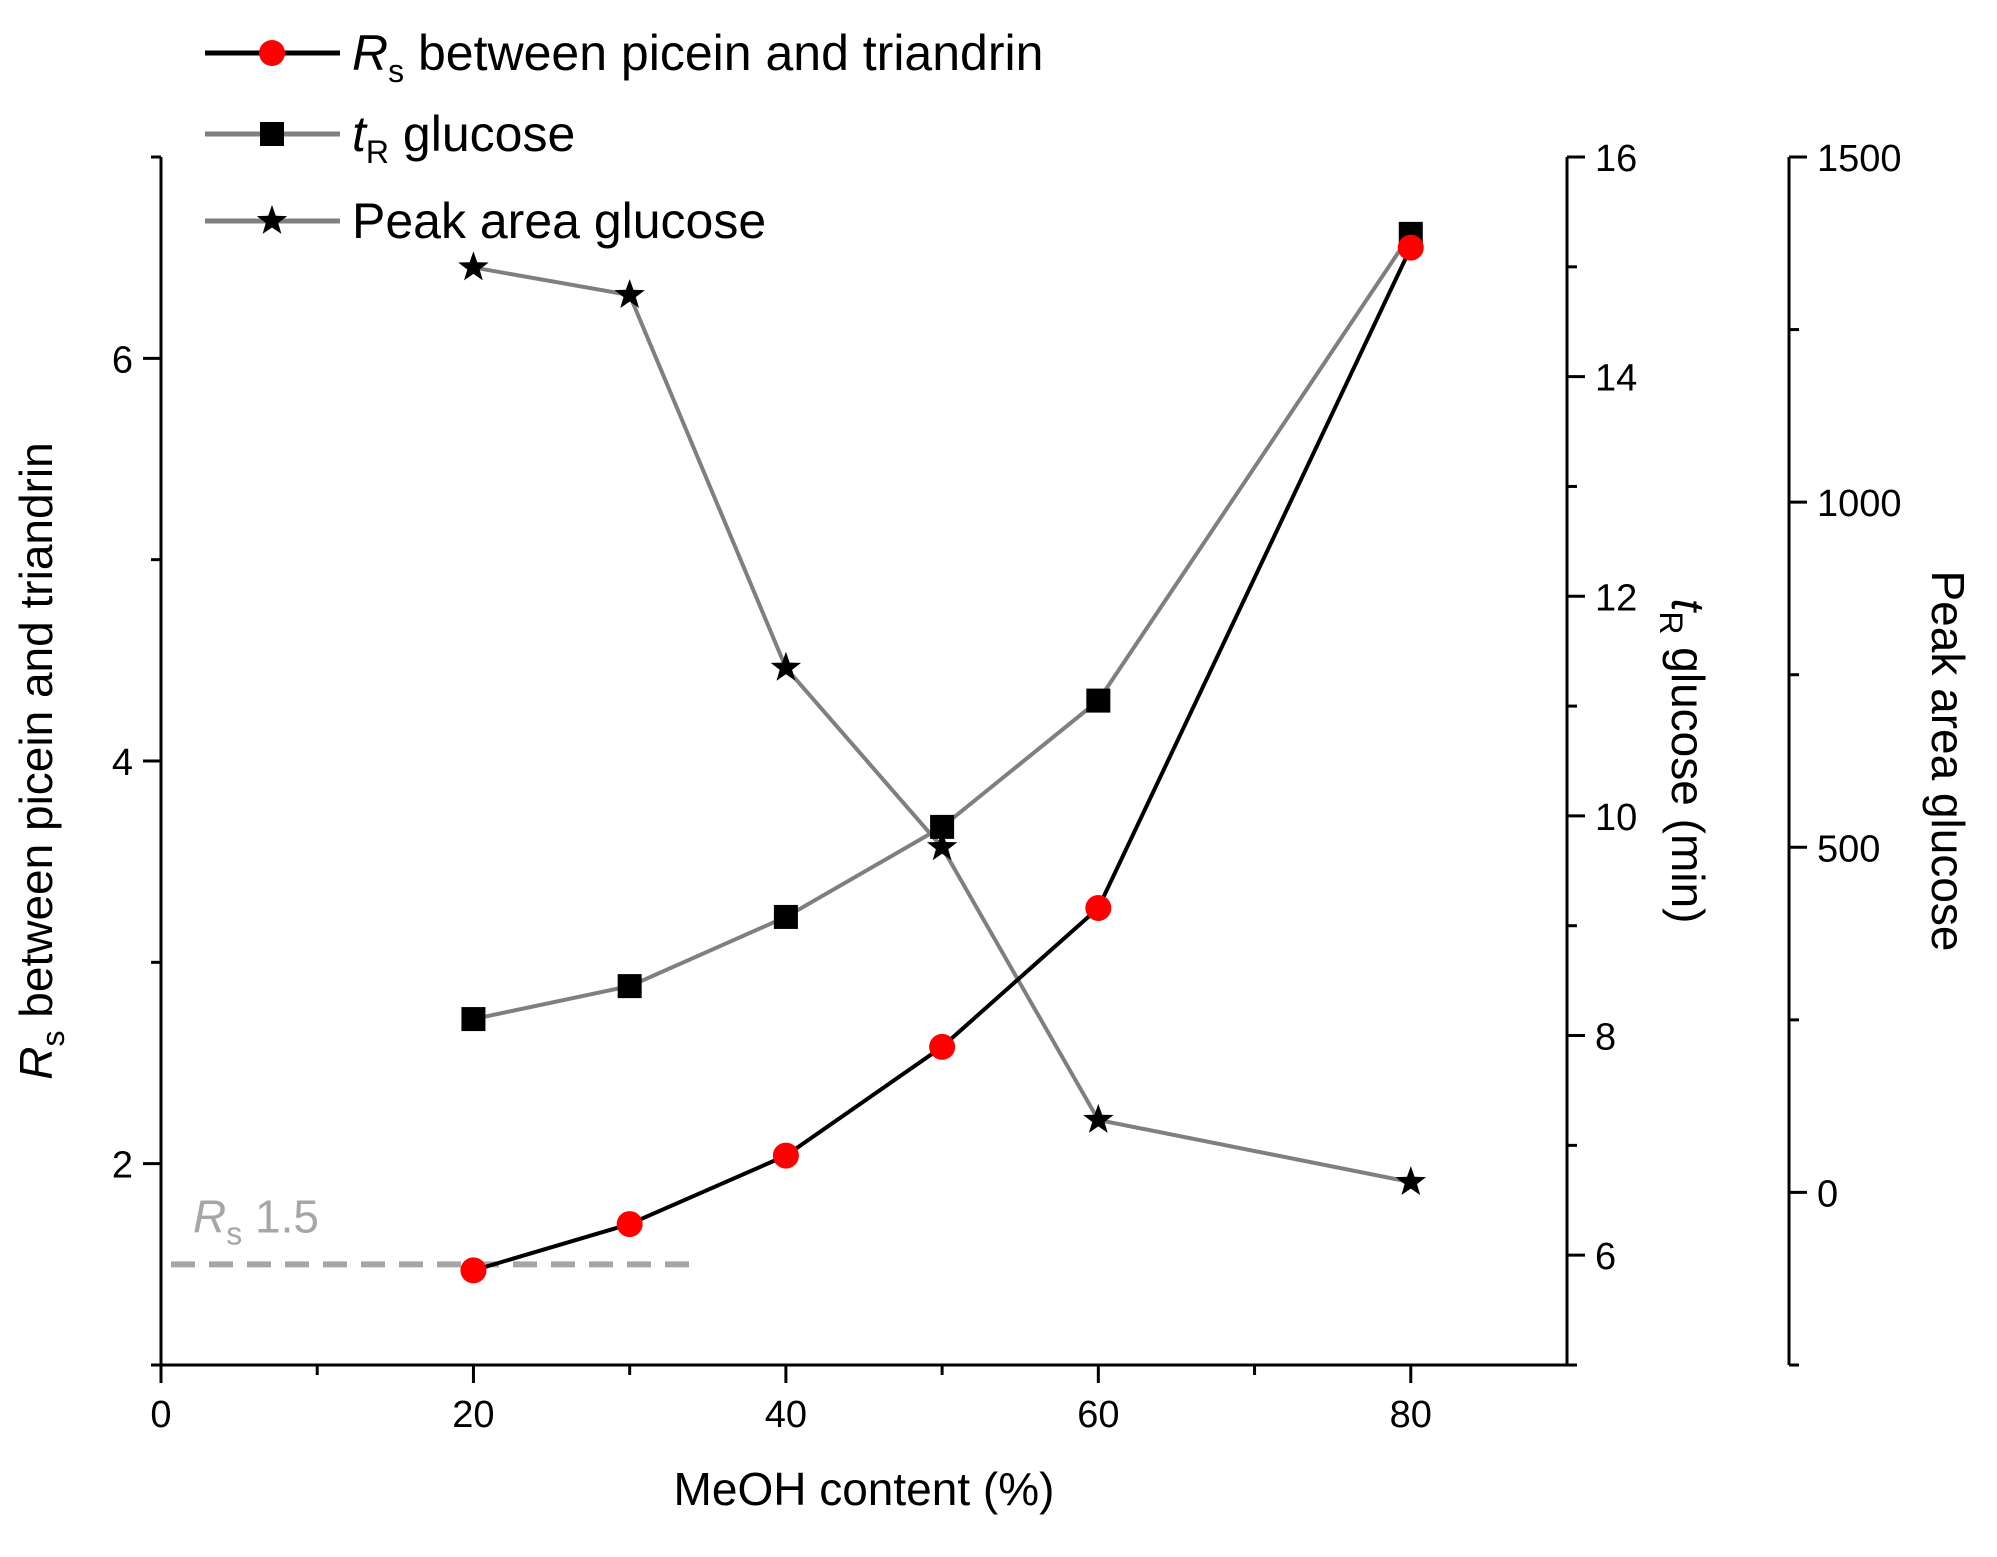  I want to click on x-tick-label: 80, so click(1411, 1415).